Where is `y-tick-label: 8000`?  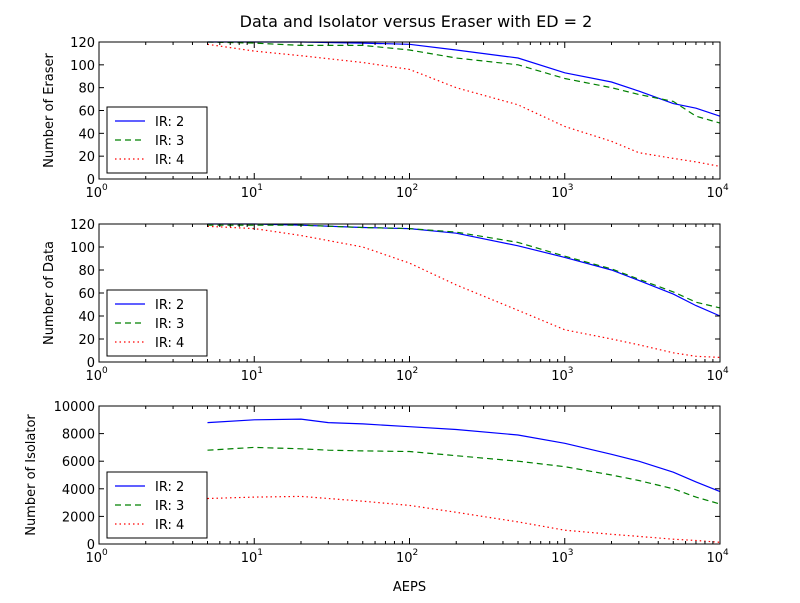 y-tick-label: 8000 is located at coordinates (78, 435).